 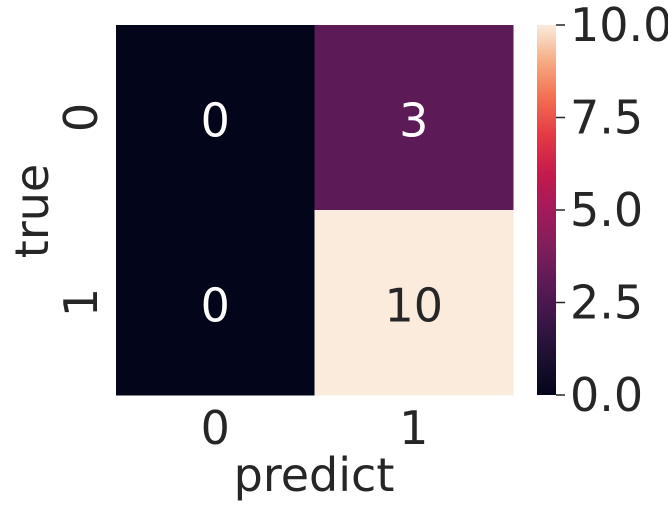 What do you see at coordinates (32, 211) in the screenshot?
I see `y-axis-label: true` at bounding box center [32, 211].